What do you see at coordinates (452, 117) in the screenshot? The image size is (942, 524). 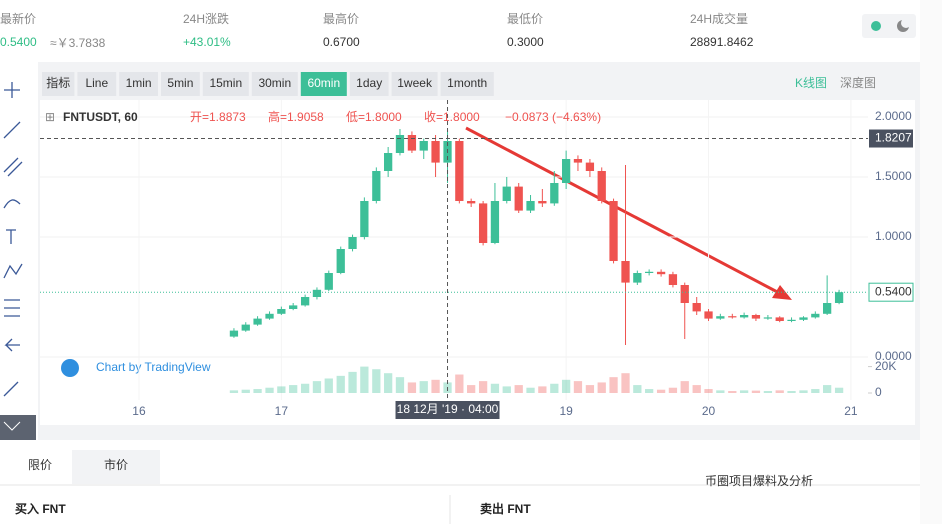 I see `legend-close: 收=1.8000` at bounding box center [452, 117].